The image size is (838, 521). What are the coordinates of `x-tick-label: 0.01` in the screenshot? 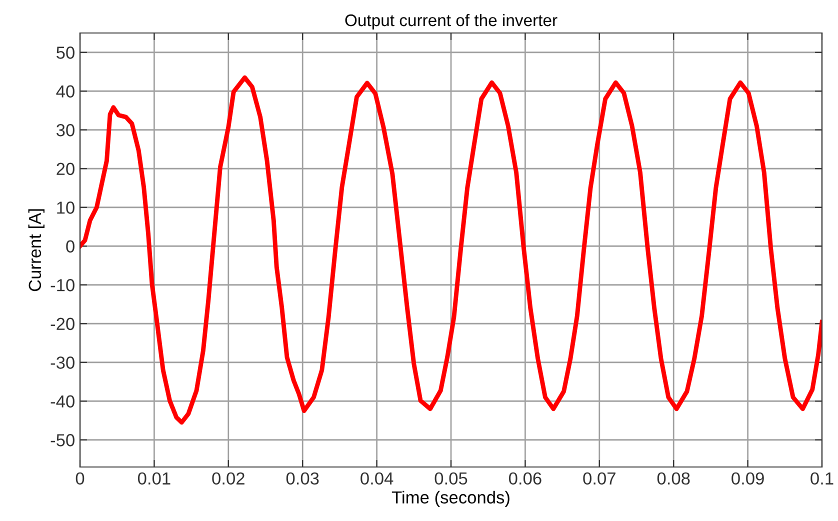 It's located at (154, 478).